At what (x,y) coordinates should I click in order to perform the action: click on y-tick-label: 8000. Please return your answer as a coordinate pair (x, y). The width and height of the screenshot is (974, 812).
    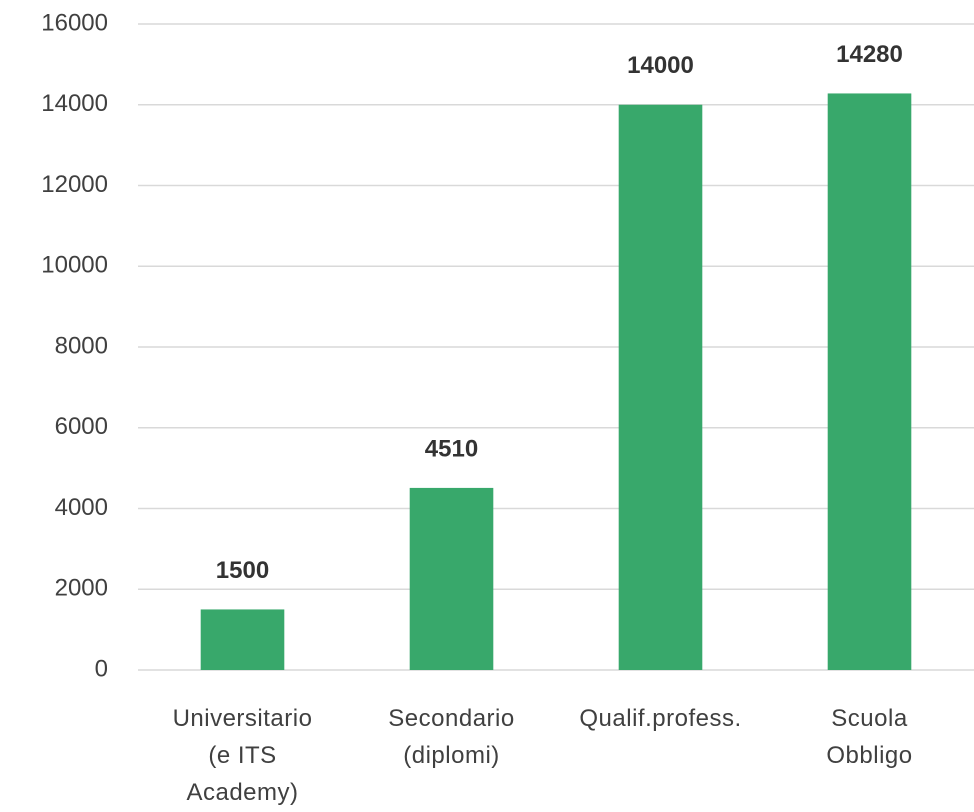
    Looking at the image, I should click on (81, 345).